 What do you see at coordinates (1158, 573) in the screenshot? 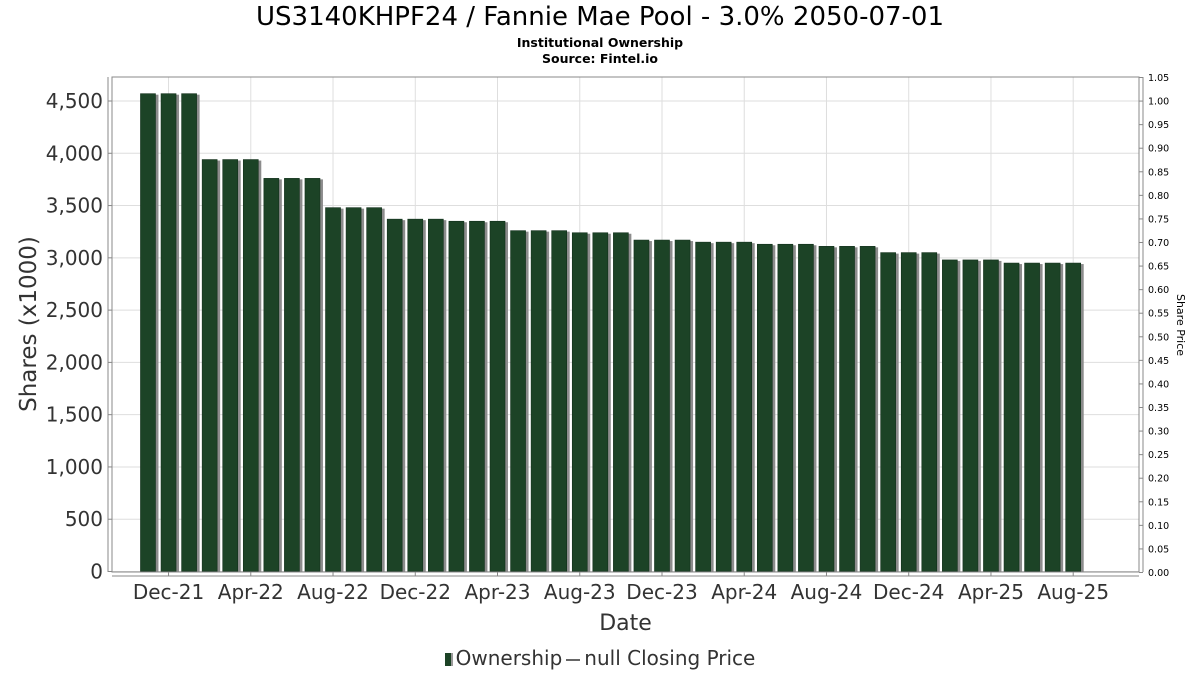
I see `y2-tick-label: 0.00` at bounding box center [1158, 573].